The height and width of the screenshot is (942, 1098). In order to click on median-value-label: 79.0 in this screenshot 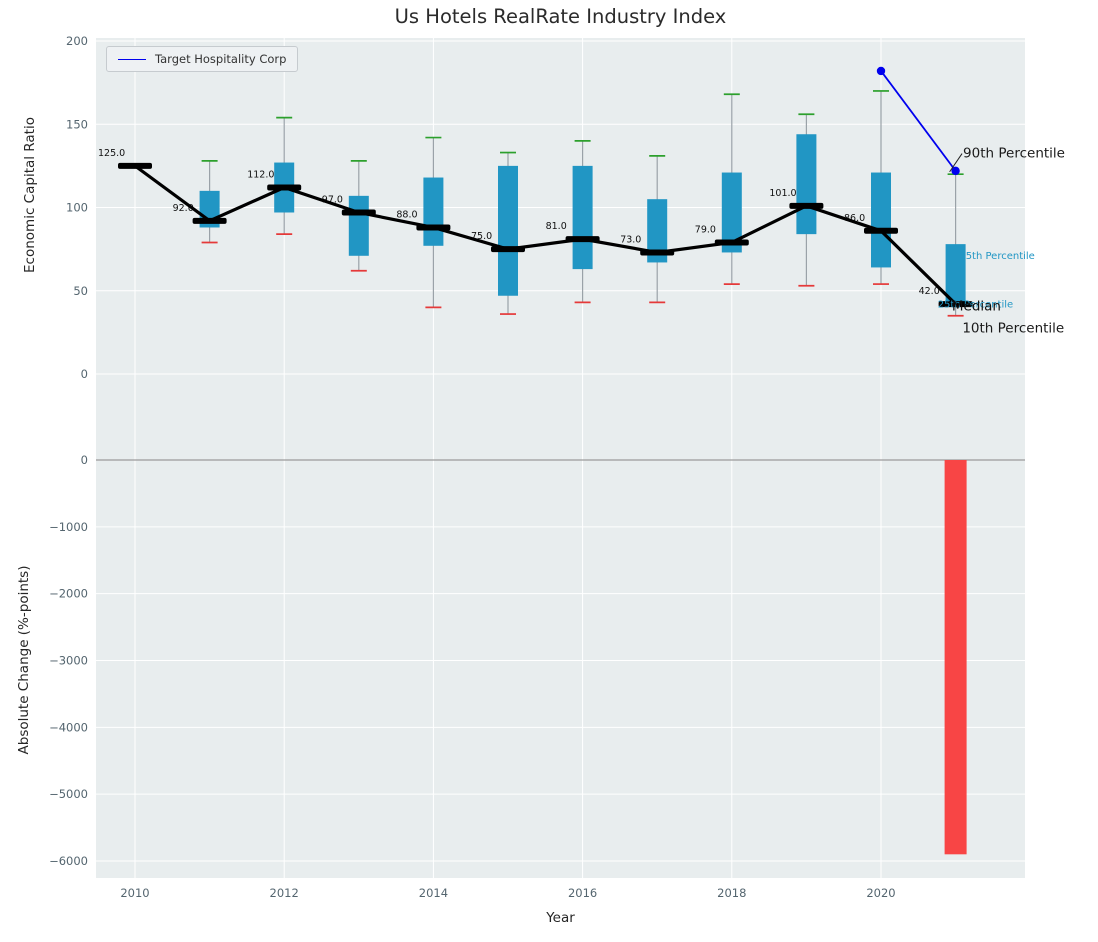, I will do `click(705, 229)`.